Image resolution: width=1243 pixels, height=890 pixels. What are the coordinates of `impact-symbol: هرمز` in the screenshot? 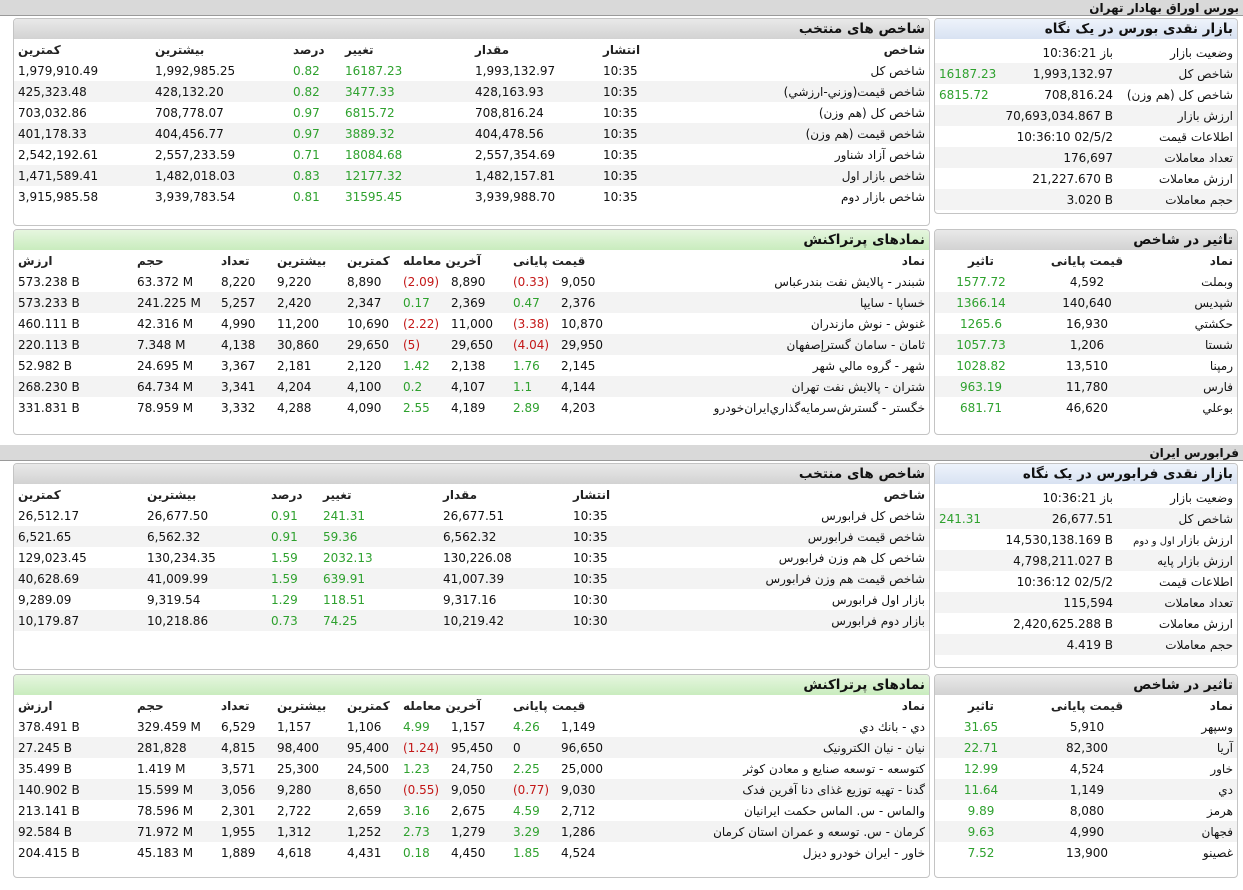 It's located at (1192, 810).